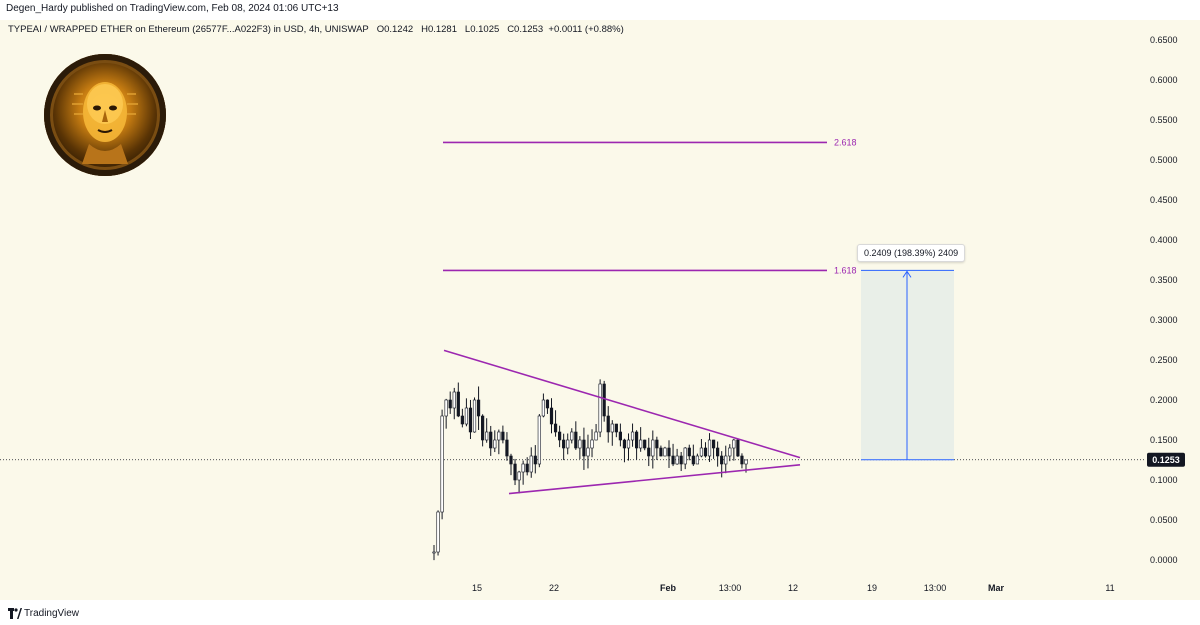 The width and height of the screenshot is (1200, 625). I want to click on footer-brand: TradingView, so click(52, 613).